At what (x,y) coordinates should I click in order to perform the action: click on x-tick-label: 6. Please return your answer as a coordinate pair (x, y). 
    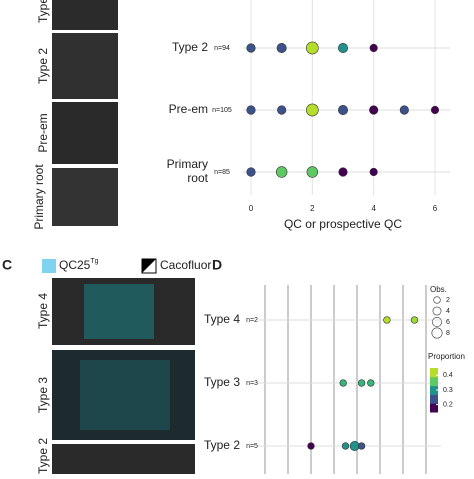
    Looking at the image, I should click on (435, 208).